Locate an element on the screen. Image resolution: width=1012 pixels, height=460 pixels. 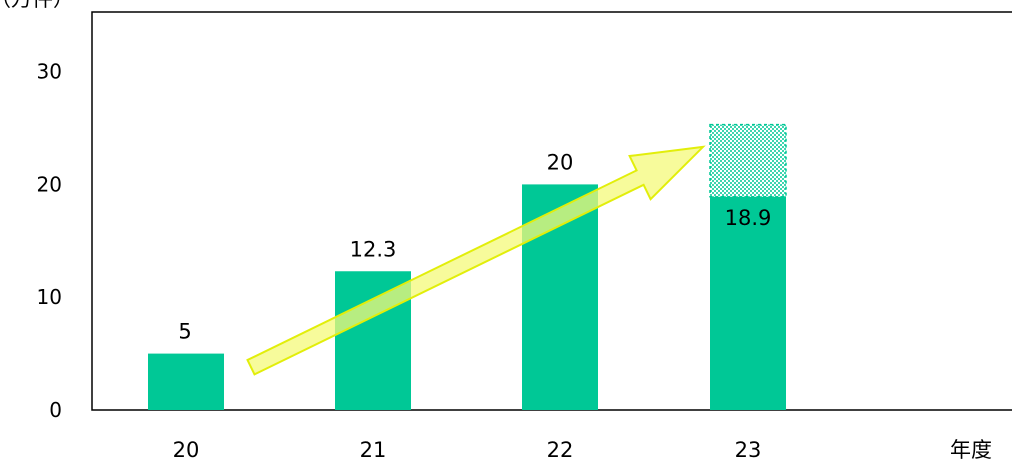
x-unit-label: 年度 is located at coordinates (971, 449).